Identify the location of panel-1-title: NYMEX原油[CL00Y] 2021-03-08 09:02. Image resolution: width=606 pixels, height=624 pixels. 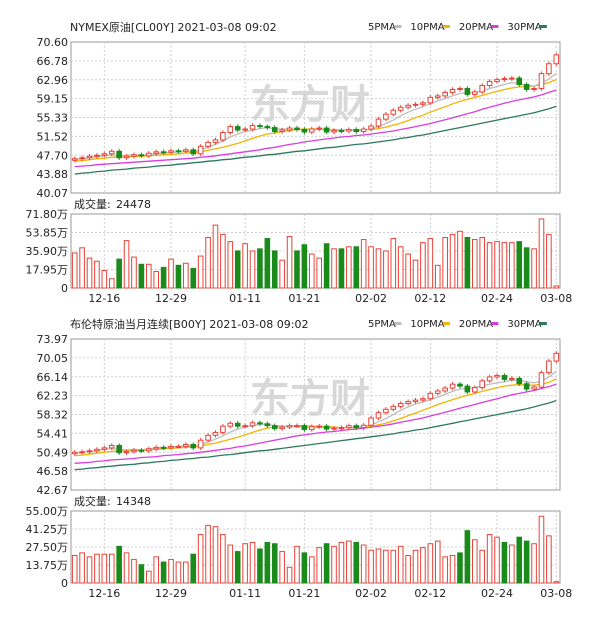
(173, 27).